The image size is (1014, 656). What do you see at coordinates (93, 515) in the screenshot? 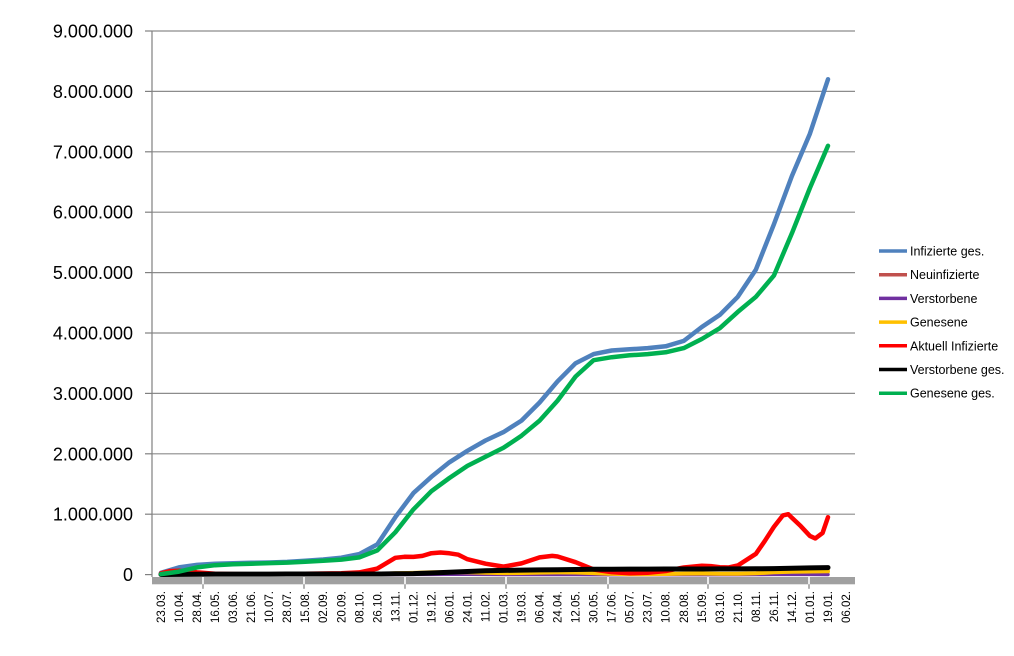
I see `y-axis-tick-label: 1.000.000` at bounding box center [93, 515].